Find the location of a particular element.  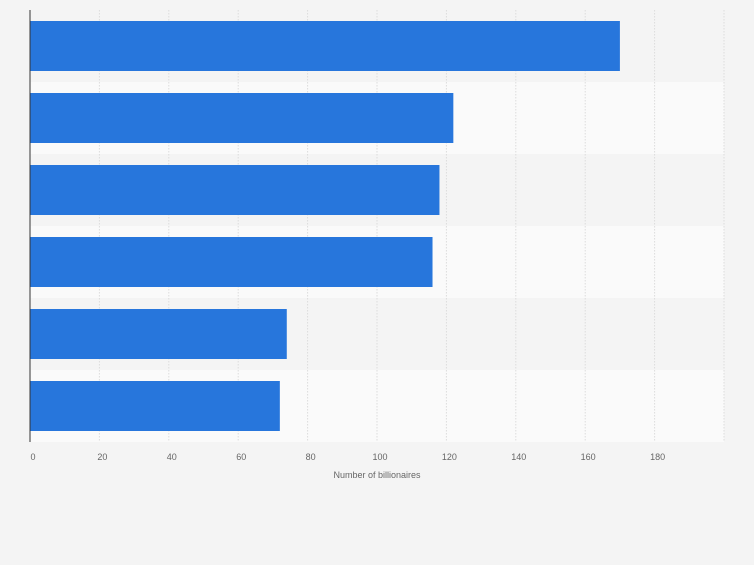

x-tick-label: 0 is located at coordinates (32, 457).